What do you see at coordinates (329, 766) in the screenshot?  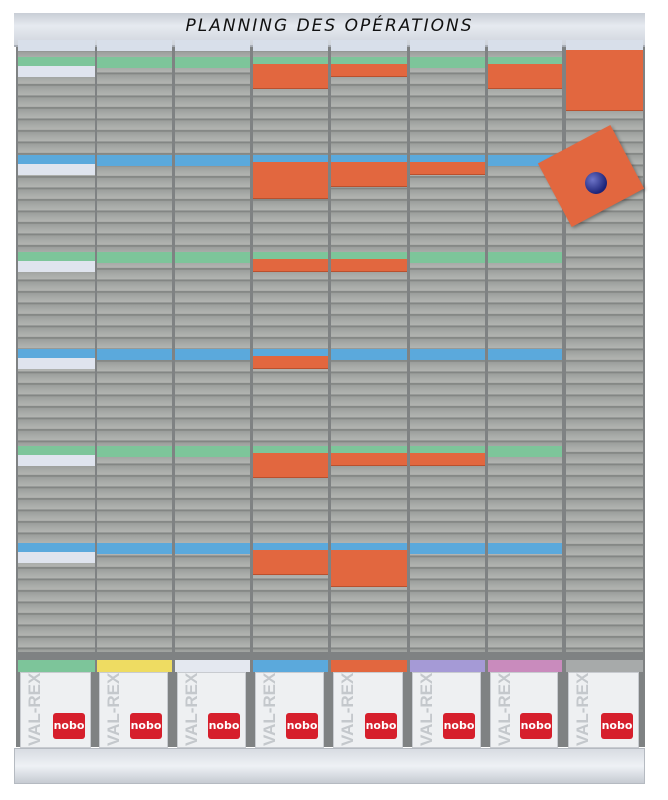 I see `bottom-rail` at bounding box center [329, 766].